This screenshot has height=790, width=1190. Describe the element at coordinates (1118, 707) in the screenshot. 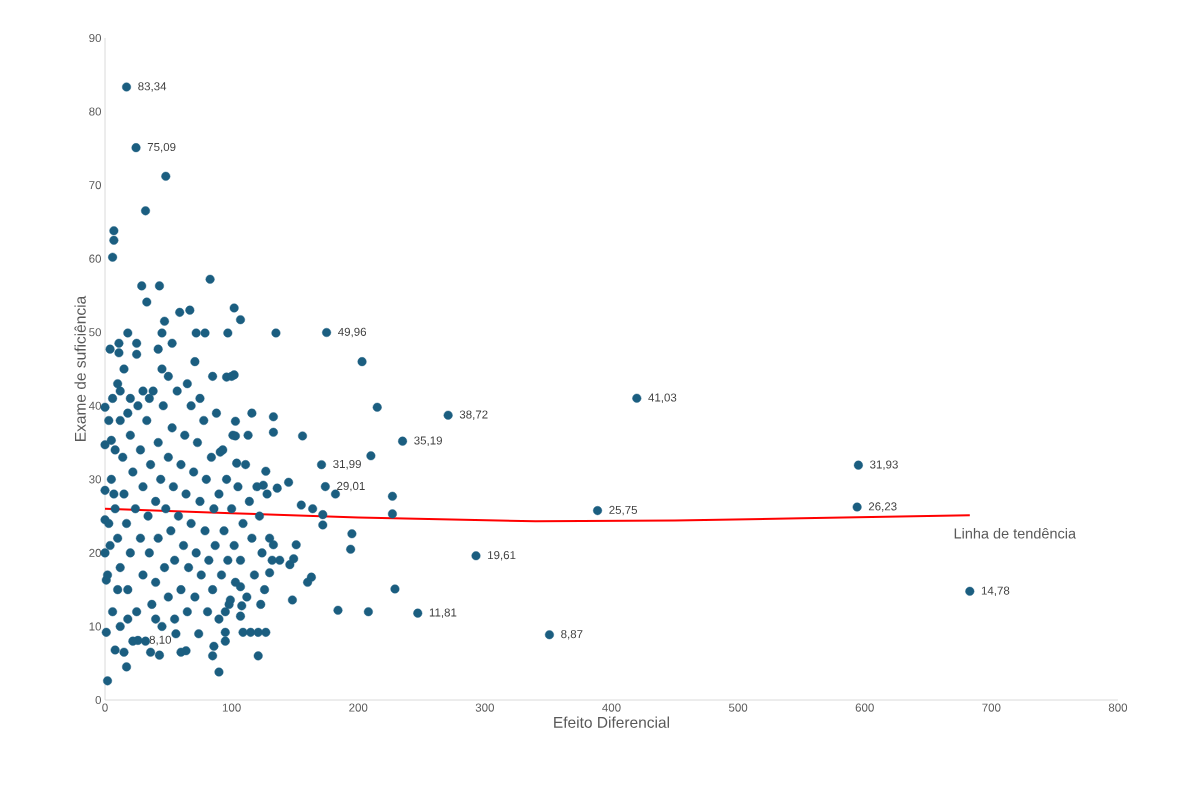

I see `x-tick-label: 800` at that location.